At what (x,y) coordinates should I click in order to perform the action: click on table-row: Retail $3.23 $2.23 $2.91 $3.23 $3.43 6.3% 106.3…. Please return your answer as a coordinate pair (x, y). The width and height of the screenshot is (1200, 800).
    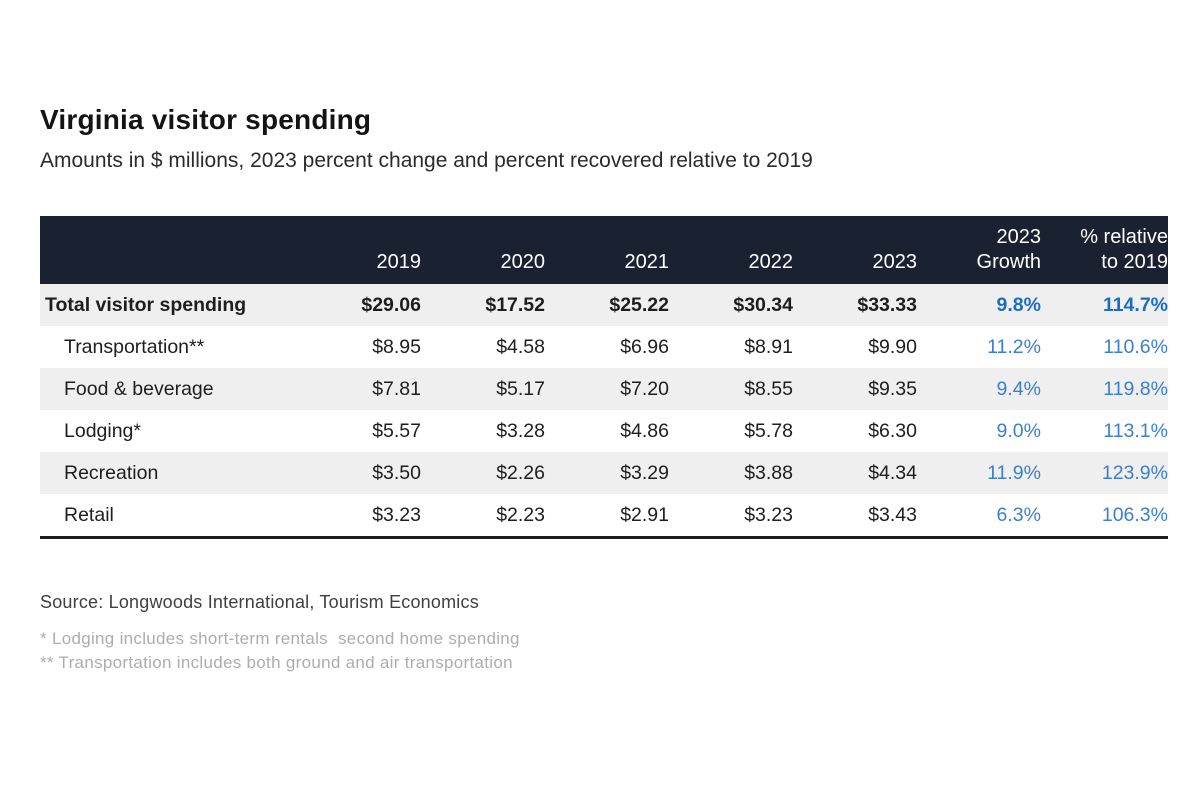
    Looking at the image, I should click on (604, 516).